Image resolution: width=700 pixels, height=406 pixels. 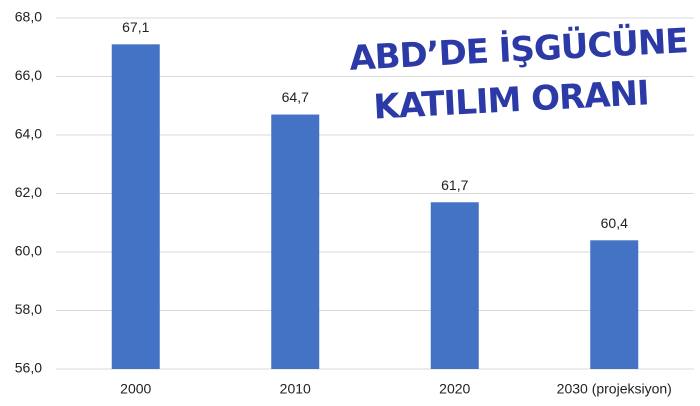 What do you see at coordinates (28, 192) in the screenshot?
I see `y-tick-label: 62,0` at bounding box center [28, 192].